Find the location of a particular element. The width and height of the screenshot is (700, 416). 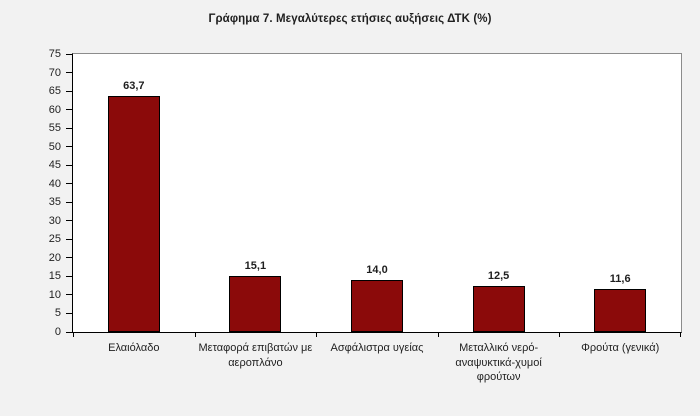

y-axis-label: 15 is located at coordinates (54, 276).